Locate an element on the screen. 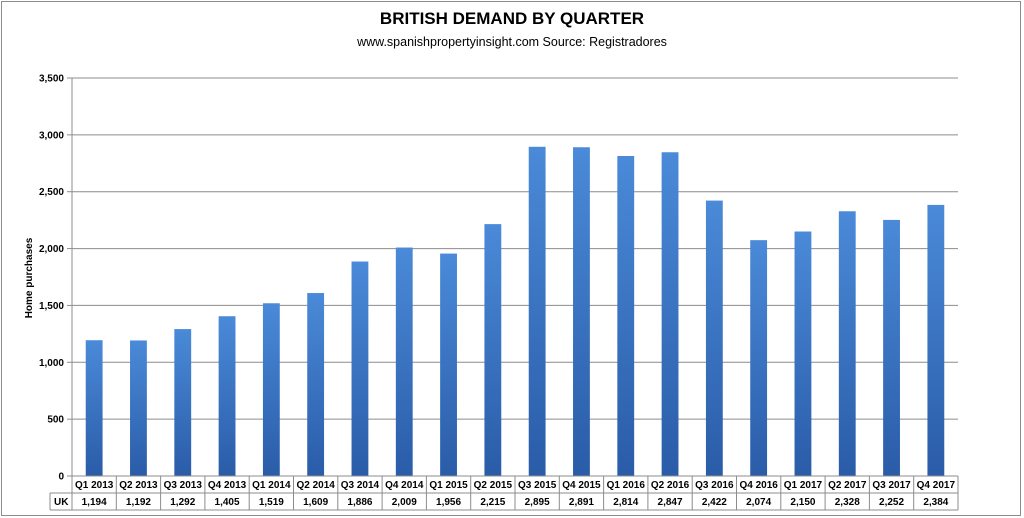 The image size is (1024, 518). x-tick-label: Q1 2014 is located at coordinates (271, 485).